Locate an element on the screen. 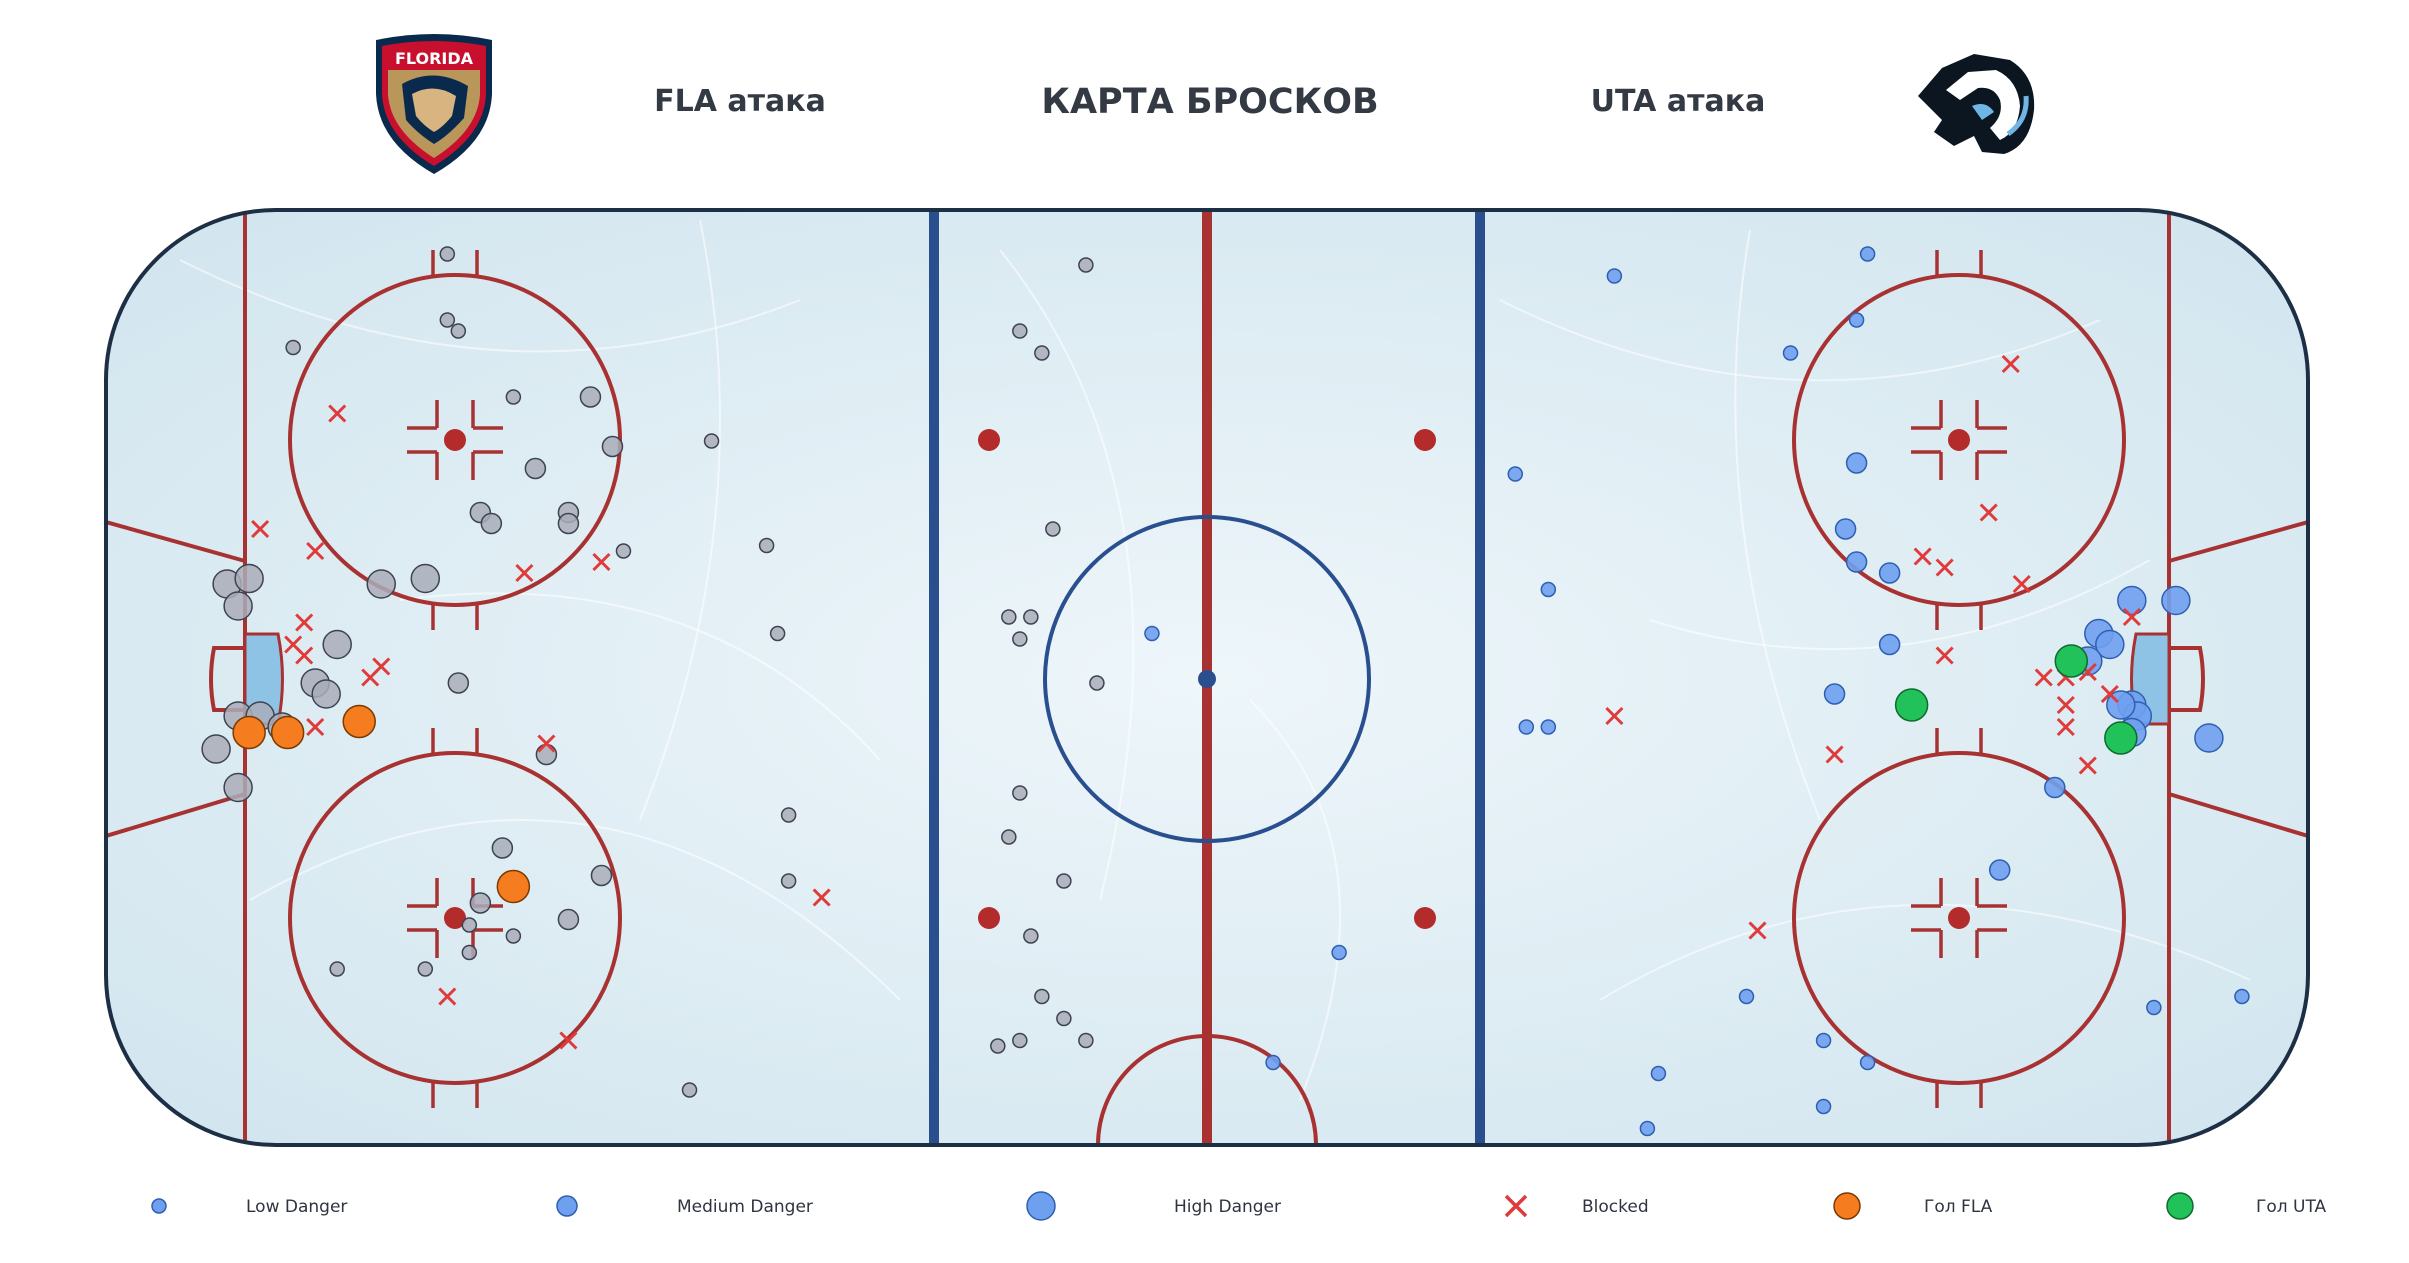 This screenshot has height=1263, width=2409. legend-blocked-marker is located at coordinates (1516, 1206).